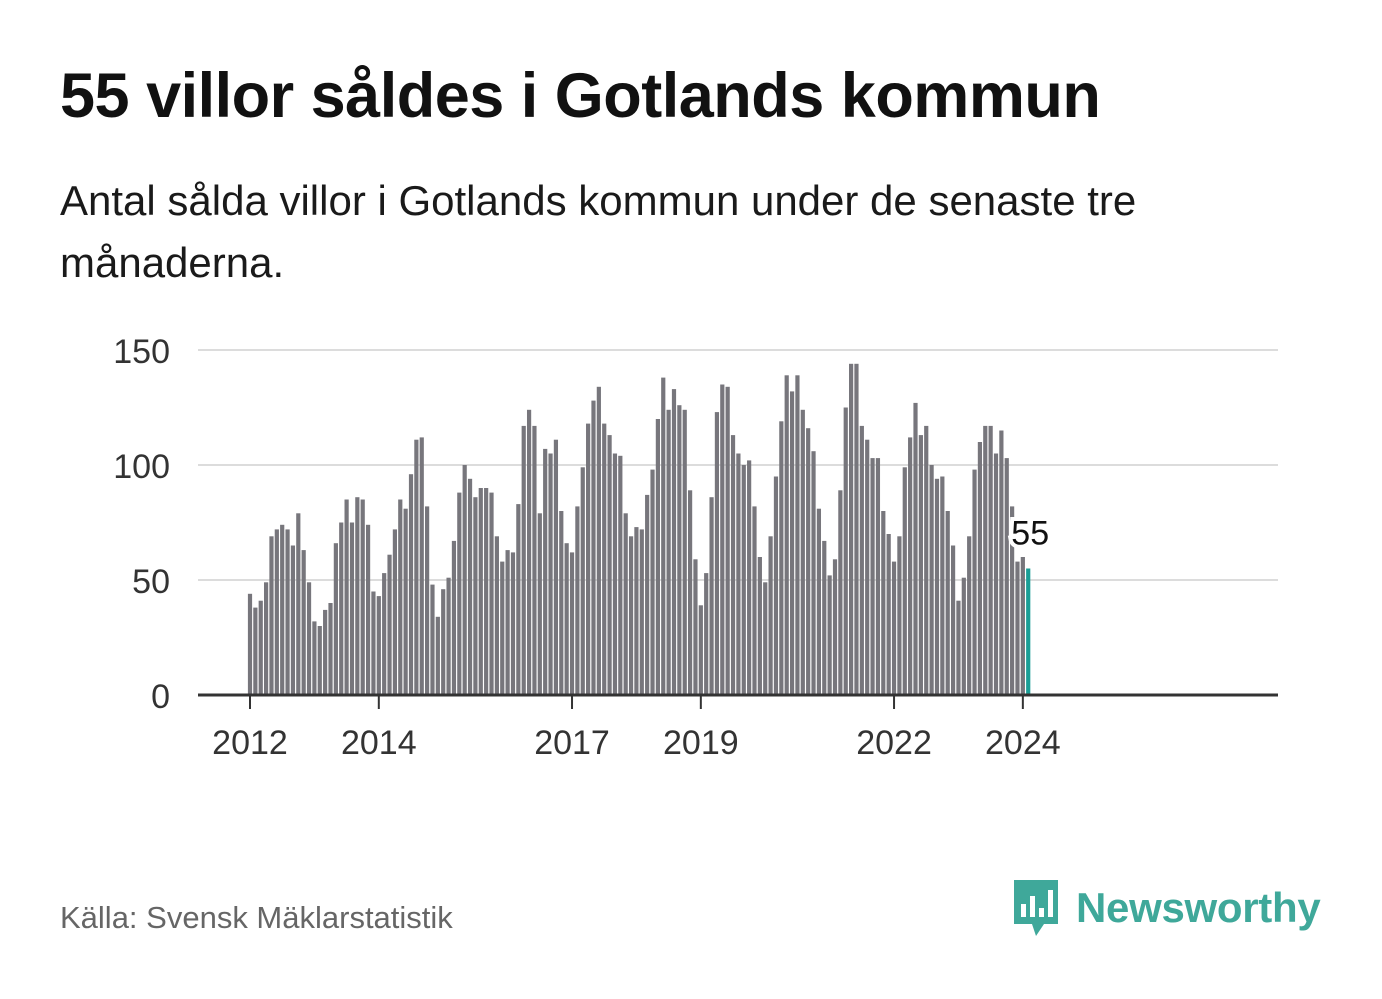 The height and width of the screenshot is (999, 1382). Describe the element at coordinates (580, 96) in the screenshot. I see `chart-title: 55 villor såldes i Gotlands kommun` at that location.